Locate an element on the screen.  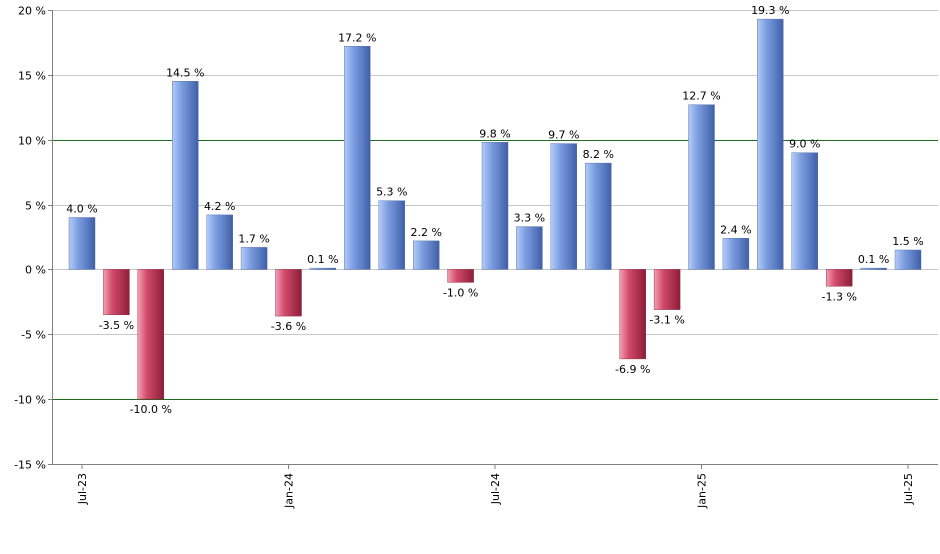
data-label: -3.5 % is located at coordinates (116, 325).